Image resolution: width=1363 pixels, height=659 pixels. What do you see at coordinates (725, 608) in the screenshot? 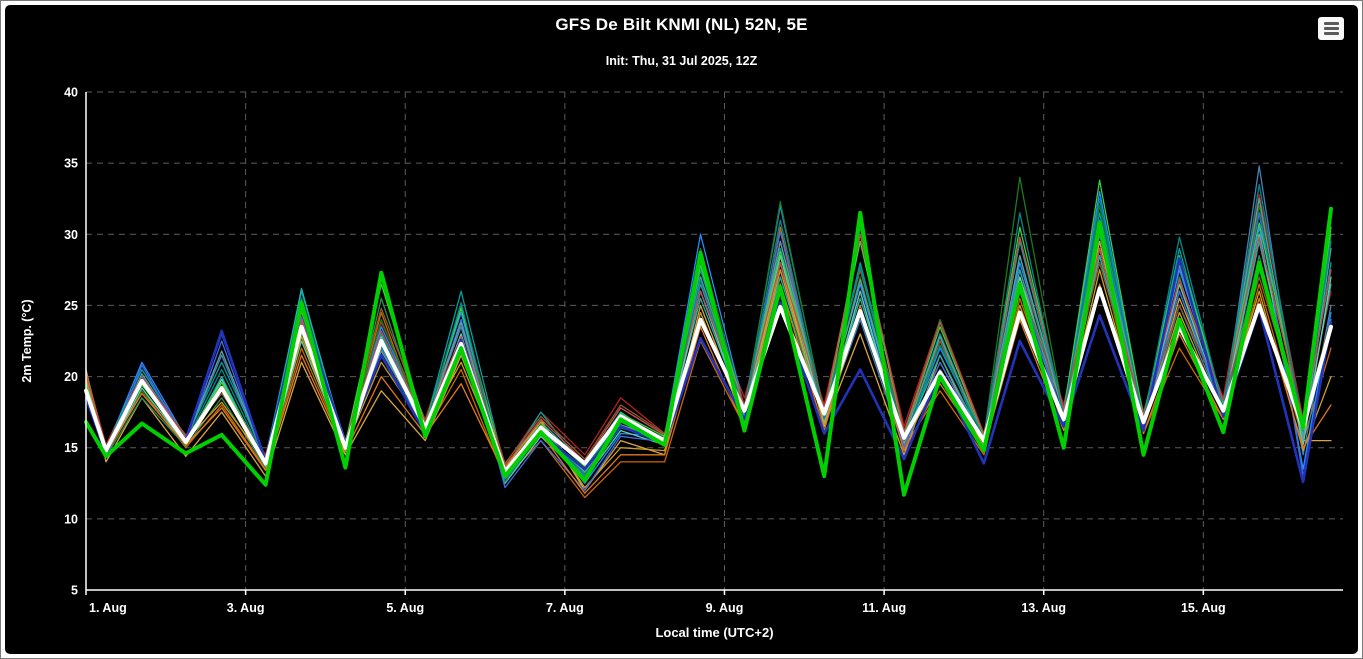
I see `x-tick-label: 9. Aug` at bounding box center [725, 608].